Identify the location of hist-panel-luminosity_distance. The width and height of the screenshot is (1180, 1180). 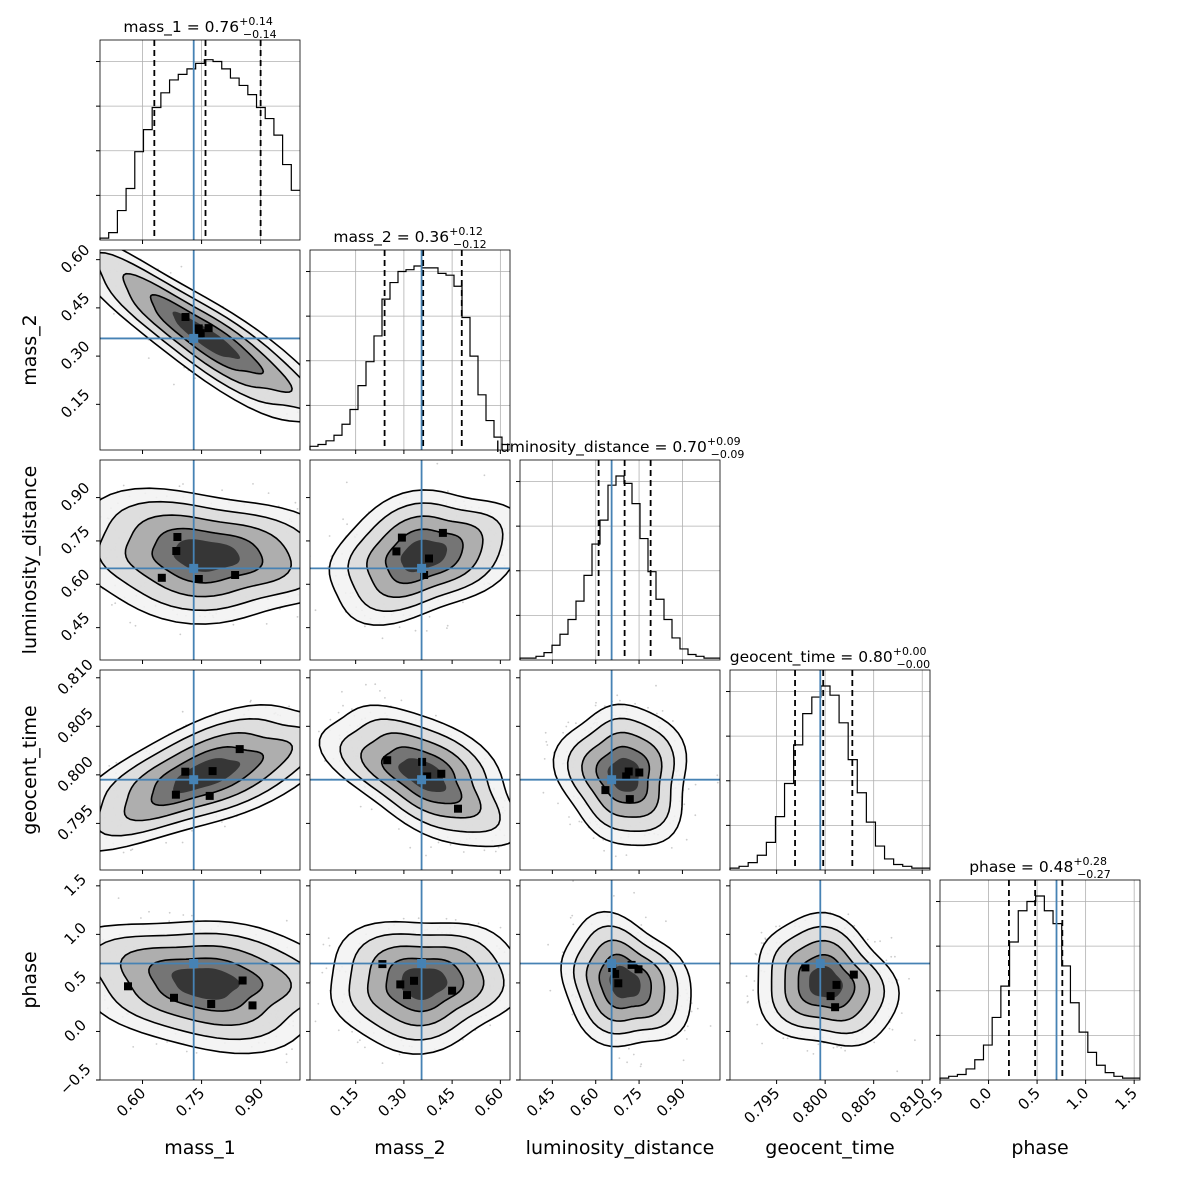
(620, 560).